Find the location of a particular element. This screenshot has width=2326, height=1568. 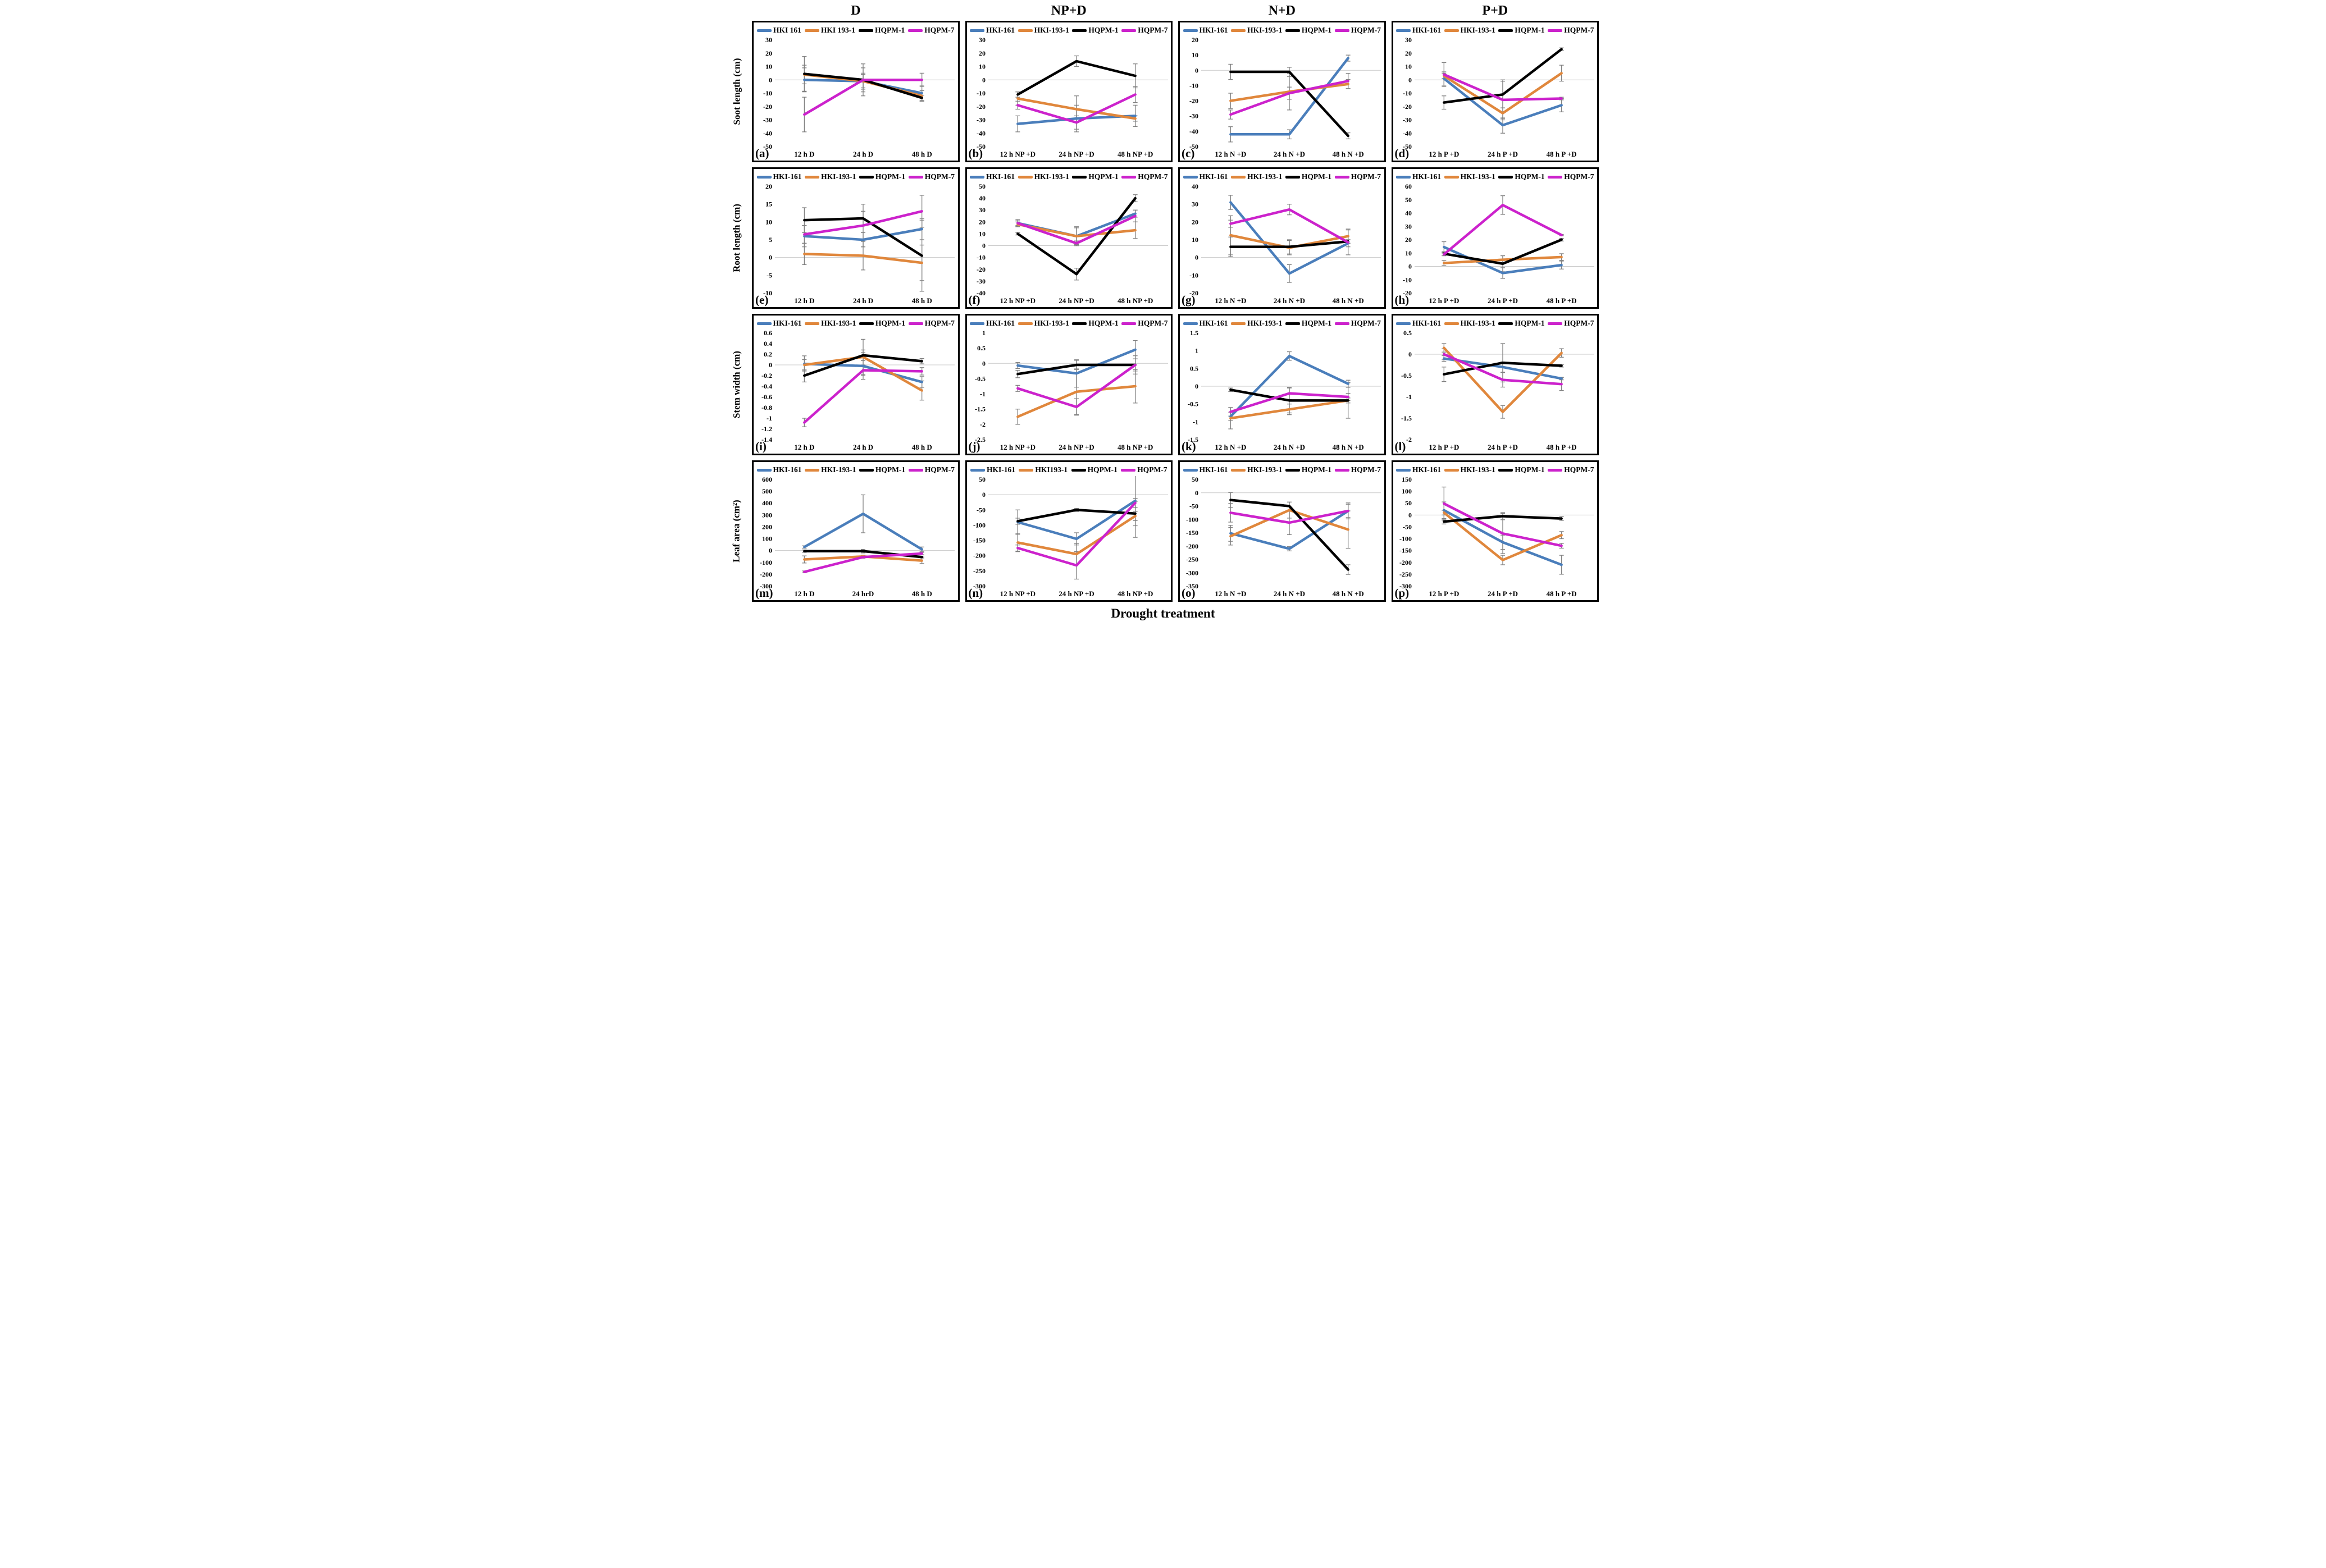

y-tick-label: 100 is located at coordinates (767, 539).